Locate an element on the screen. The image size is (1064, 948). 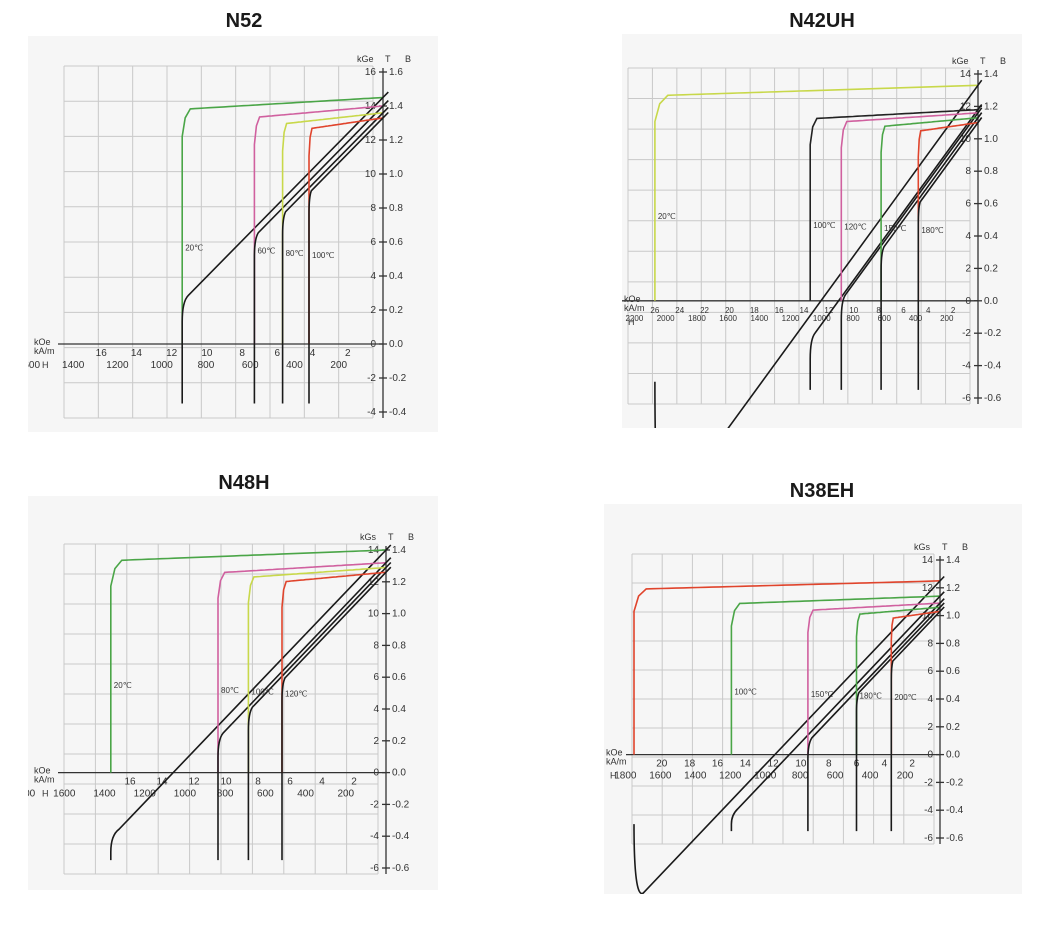
temp-label: 180℃ is located at coordinates (871, 696).